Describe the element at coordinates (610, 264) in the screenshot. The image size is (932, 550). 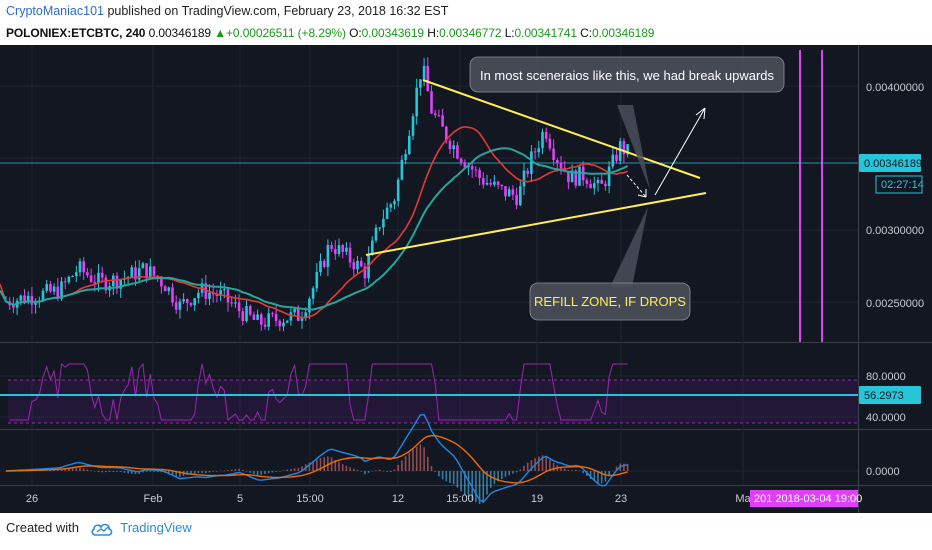
I see `bottom-annotation: REFILL ZONE, IF DROPS` at that location.